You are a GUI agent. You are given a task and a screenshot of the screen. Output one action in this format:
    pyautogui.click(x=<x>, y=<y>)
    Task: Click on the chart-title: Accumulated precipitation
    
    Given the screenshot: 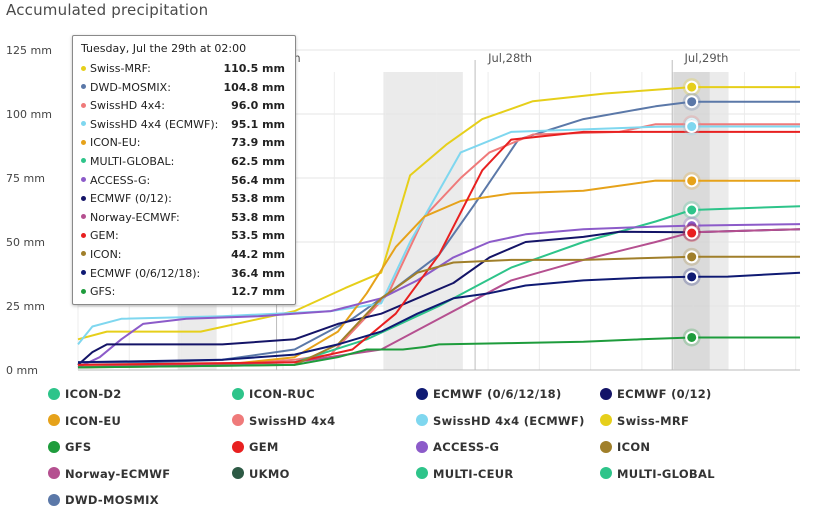 What is the action you would take?
    pyautogui.click(x=107, y=10)
    